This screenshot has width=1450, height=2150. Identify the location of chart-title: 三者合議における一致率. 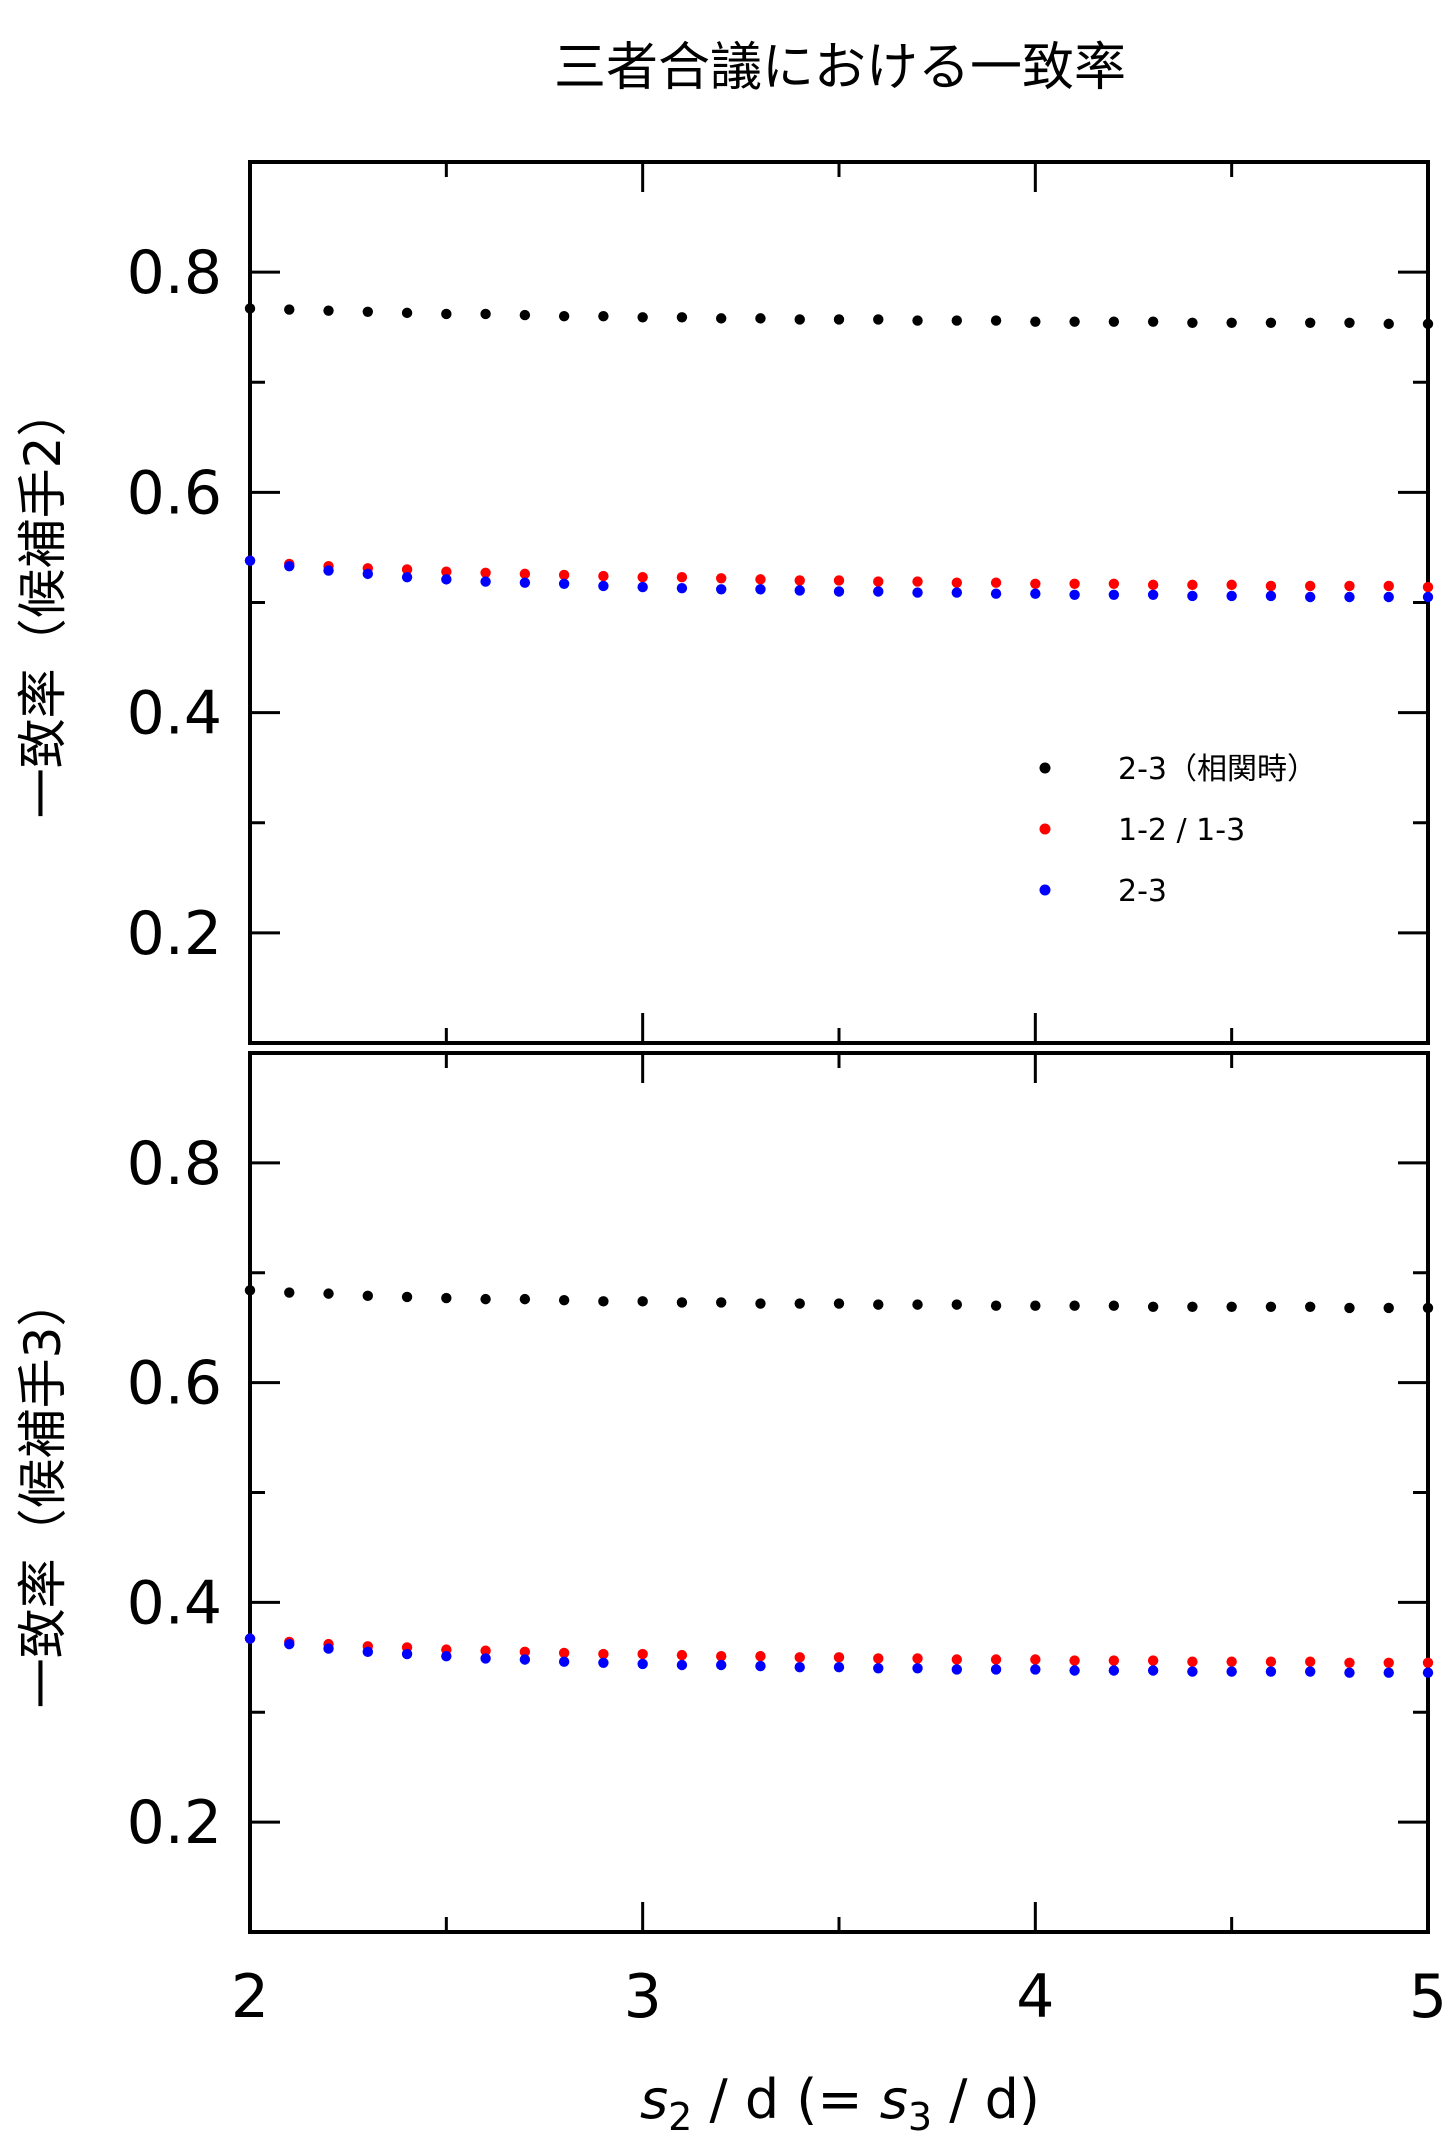
(840, 68).